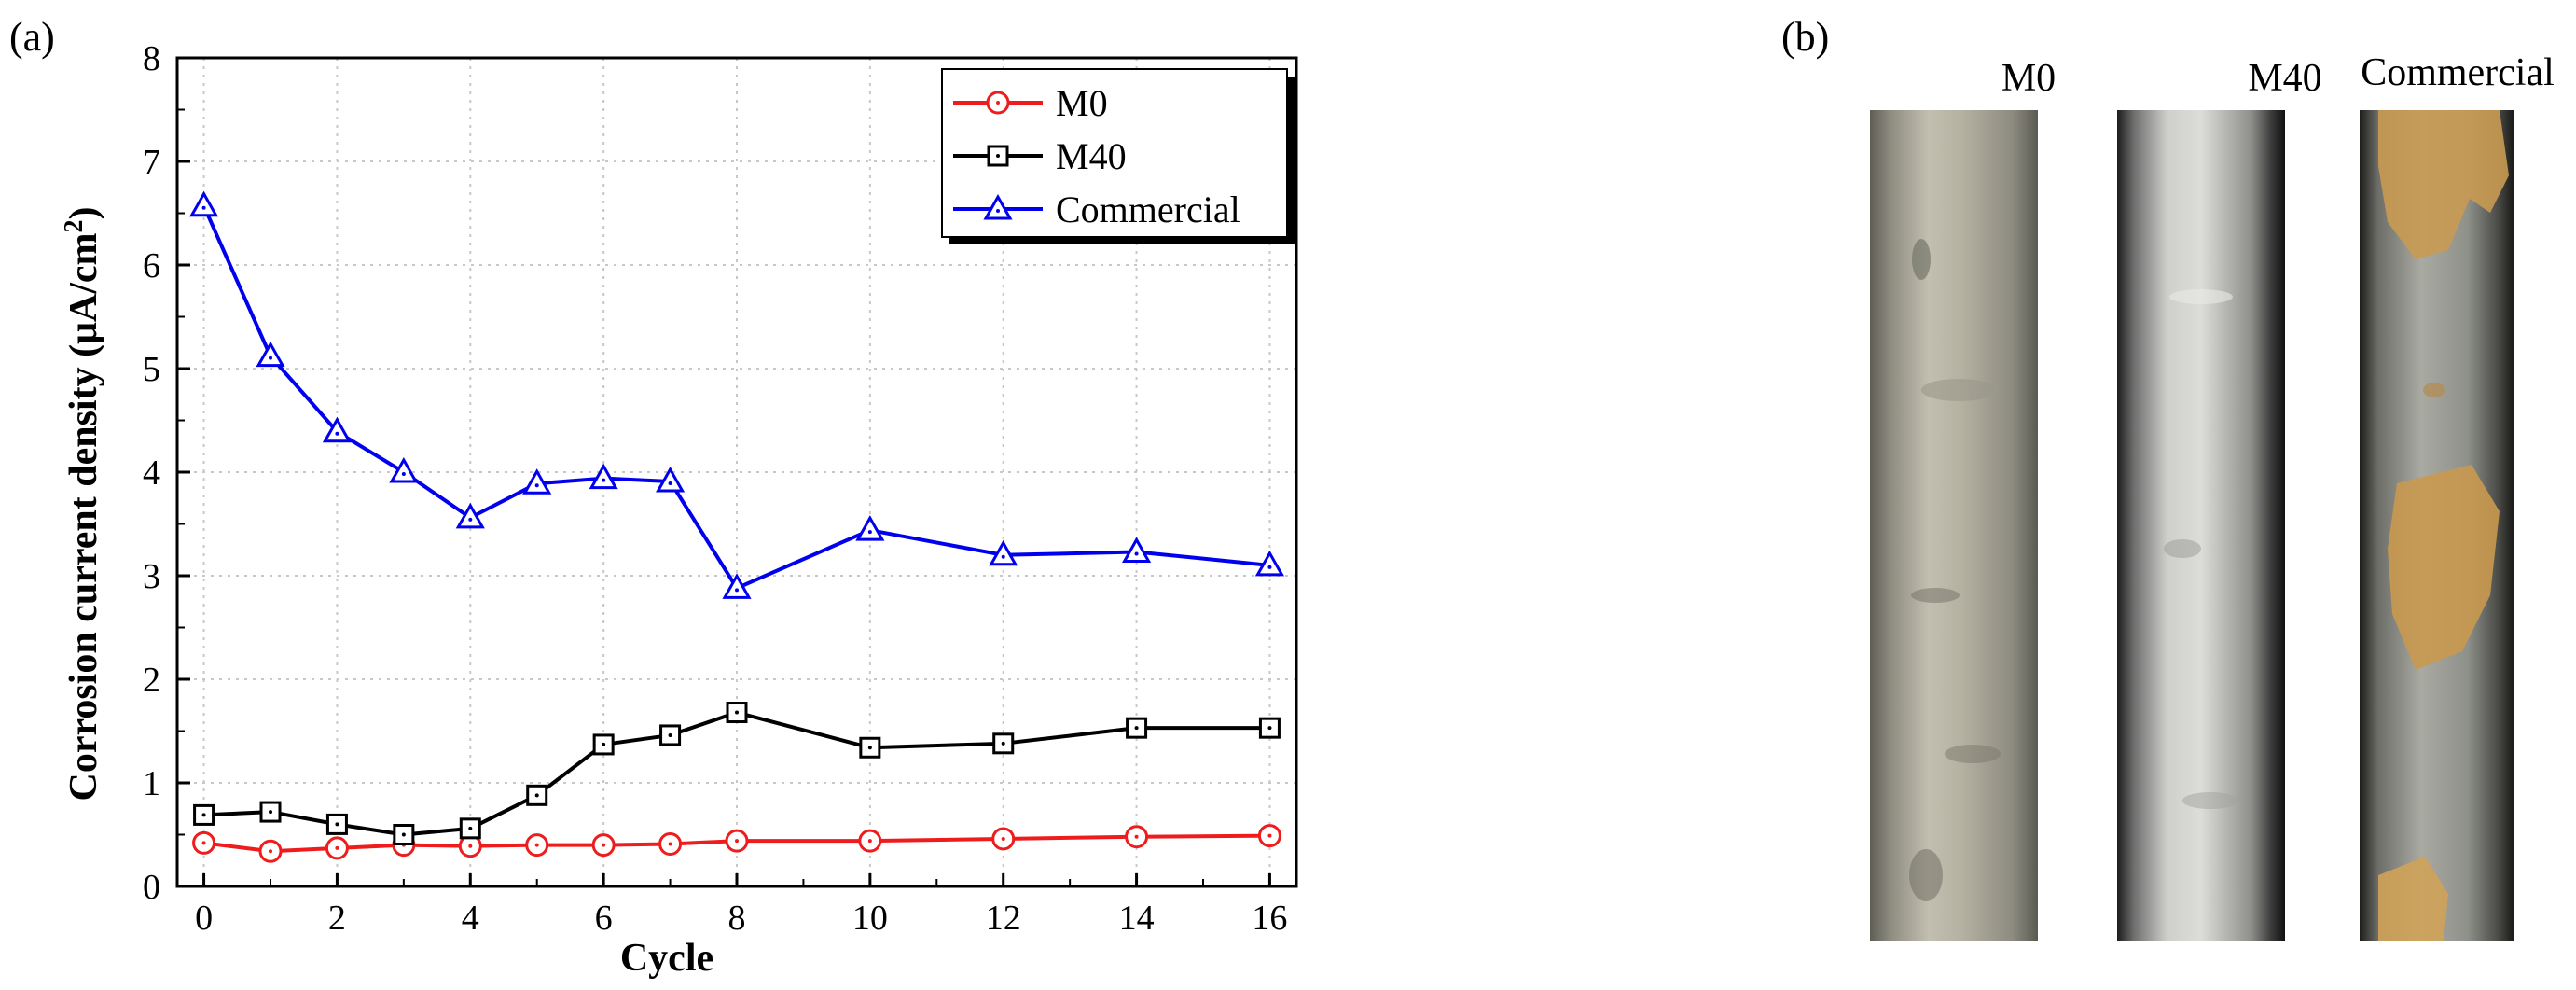  Describe the element at coordinates (337, 918) in the screenshot. I see `x-tick-label: 2` at that location.